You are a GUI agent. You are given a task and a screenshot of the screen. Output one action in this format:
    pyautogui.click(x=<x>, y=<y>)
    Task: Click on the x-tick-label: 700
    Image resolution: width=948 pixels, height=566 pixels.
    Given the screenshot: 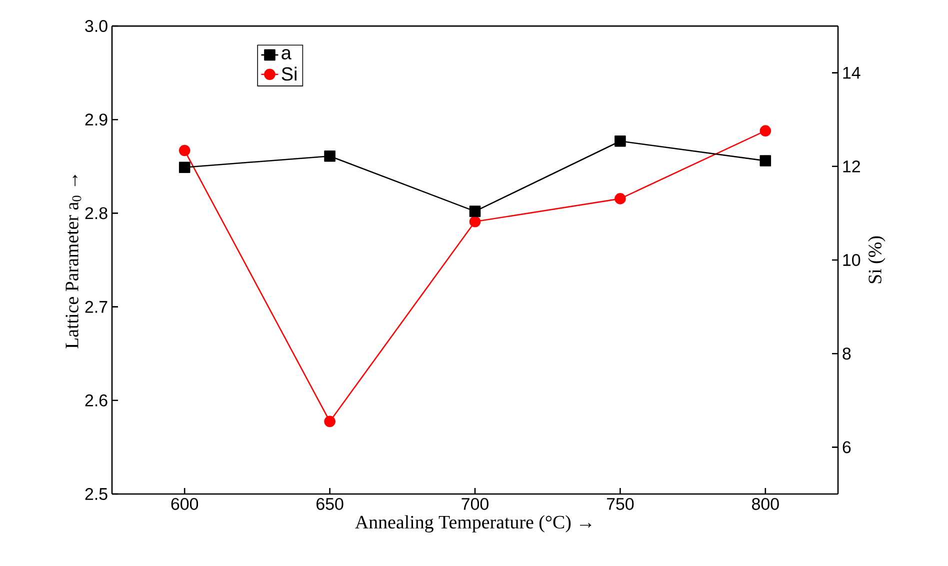 What is the action you would take?
    pyautogui.click(x=475, y=504)
    